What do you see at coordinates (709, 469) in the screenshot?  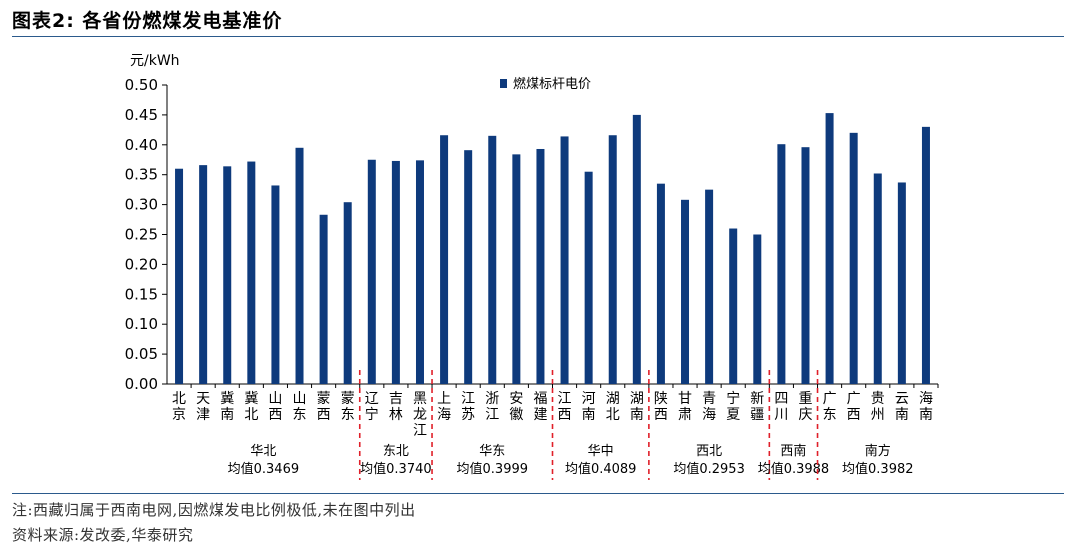 I see `region-average-label: 均值0.2953` at bounding box center [709, 469].